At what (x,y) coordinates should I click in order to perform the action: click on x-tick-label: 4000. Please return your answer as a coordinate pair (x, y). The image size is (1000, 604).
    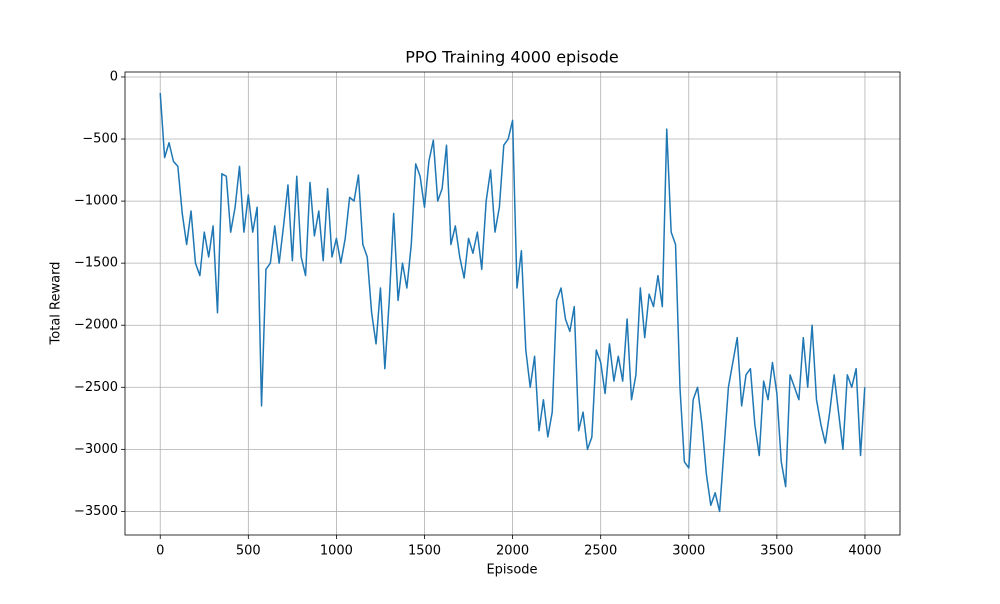
    Looking at the image, I should click on (864, 551).